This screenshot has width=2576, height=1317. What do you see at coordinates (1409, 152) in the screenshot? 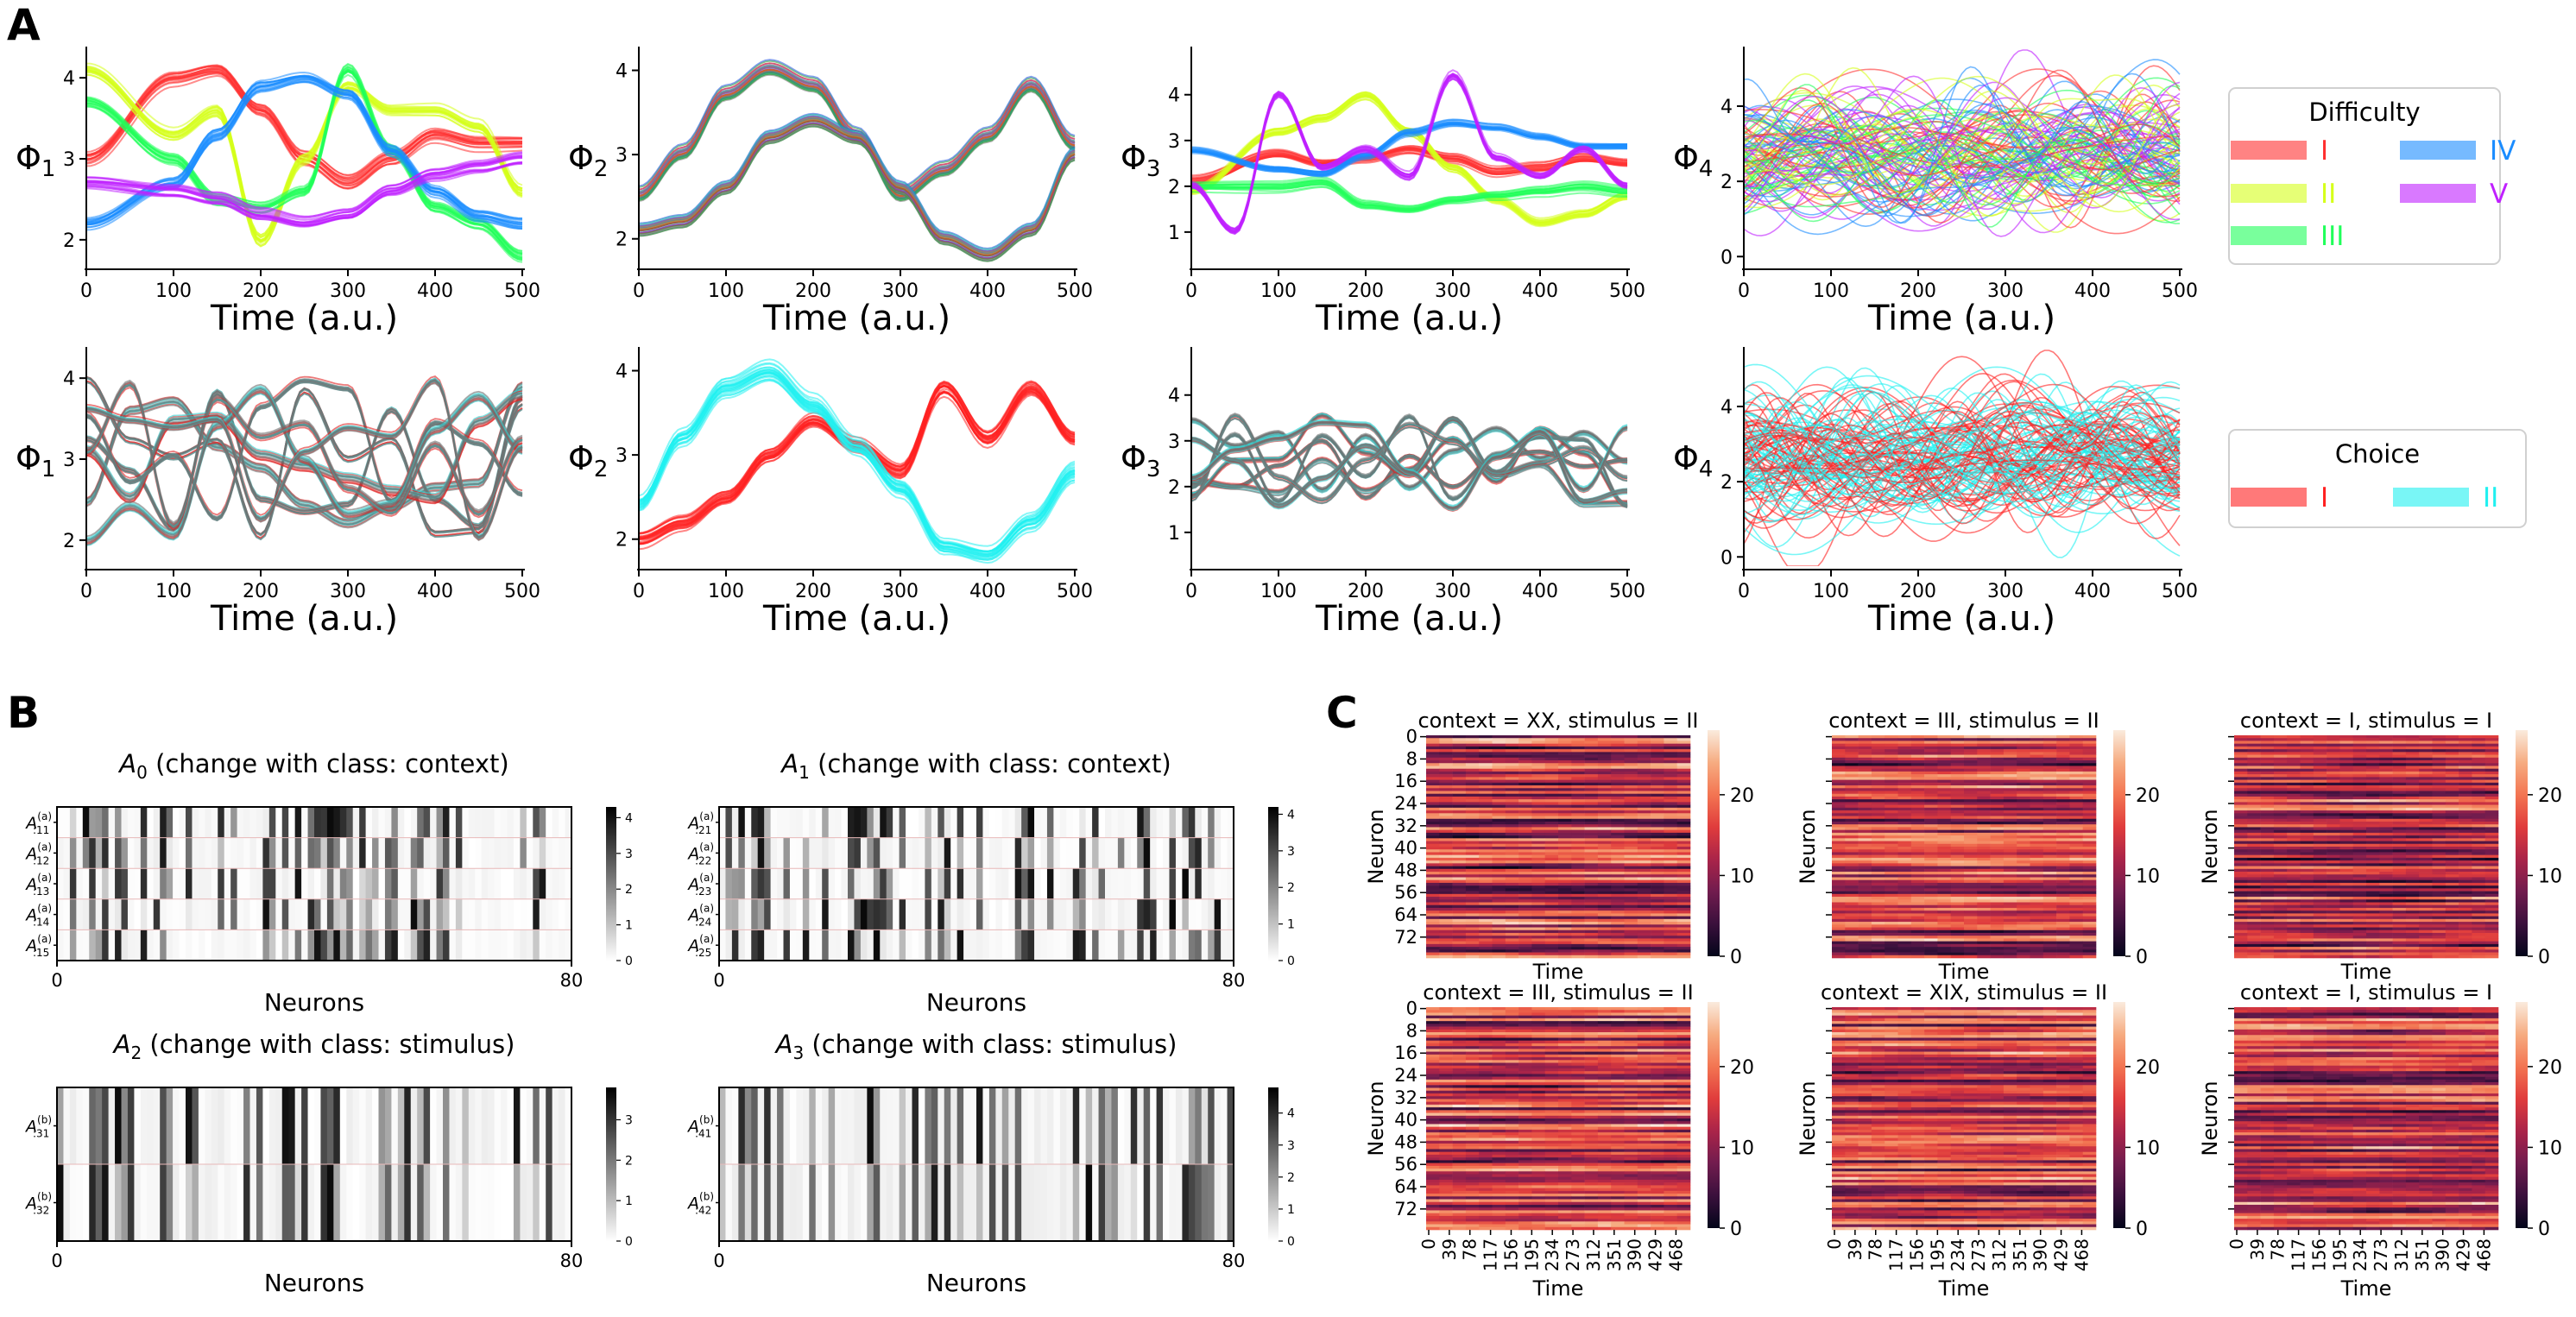
I see `series-lines` at bounding box center [1409, 152].